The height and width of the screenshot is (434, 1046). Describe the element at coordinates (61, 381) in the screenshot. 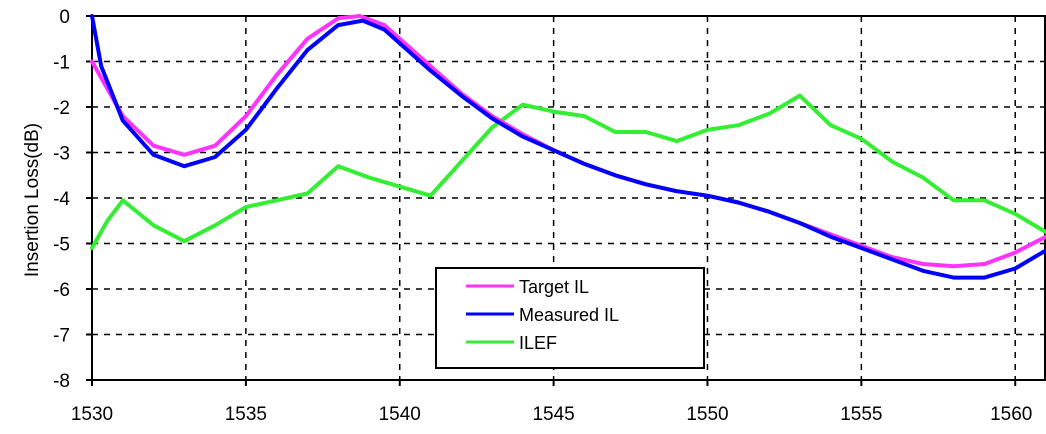

I see `y-tick-label: -8` at that location.